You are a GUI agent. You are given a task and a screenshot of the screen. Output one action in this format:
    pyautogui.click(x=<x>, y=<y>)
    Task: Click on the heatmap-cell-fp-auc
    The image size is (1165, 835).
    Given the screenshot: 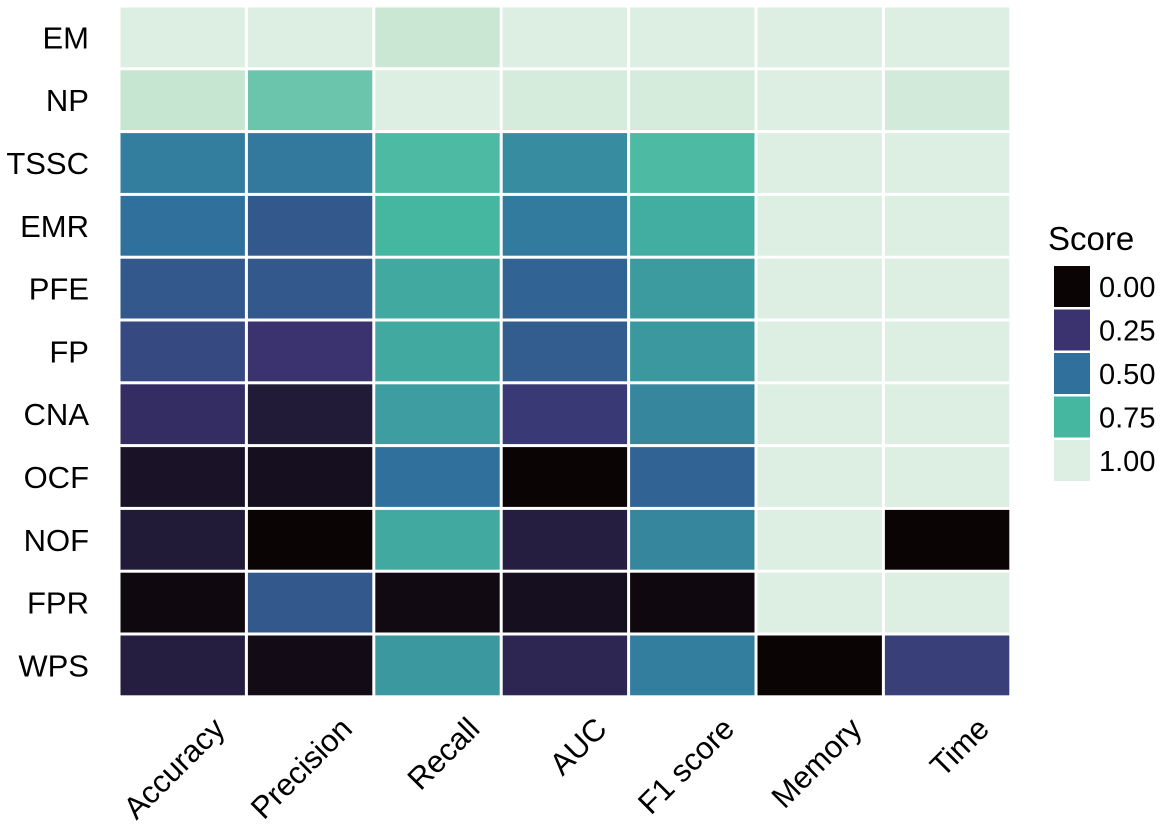 What is the action you would take?
    pyautogui.click(x=565, y=351)
    